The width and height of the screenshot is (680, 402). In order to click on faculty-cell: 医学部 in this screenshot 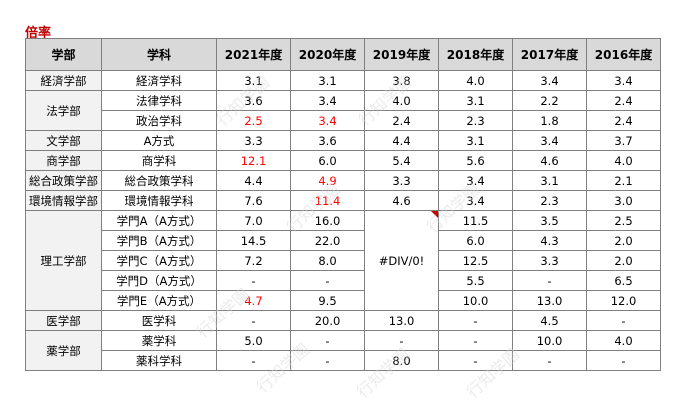, I will do `click(63, 320)`.